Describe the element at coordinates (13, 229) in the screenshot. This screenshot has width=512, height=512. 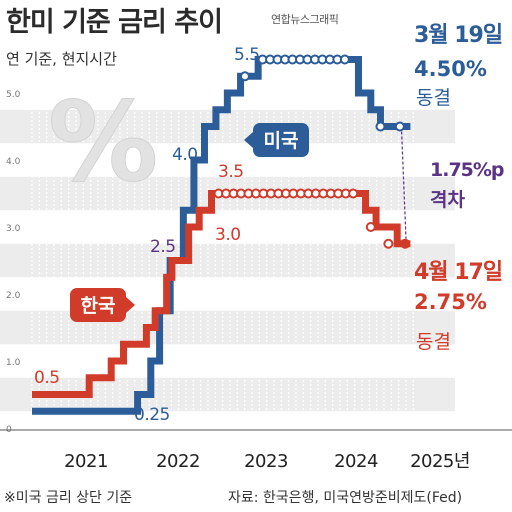
I see `y-tick-label: 3.0` at that location.